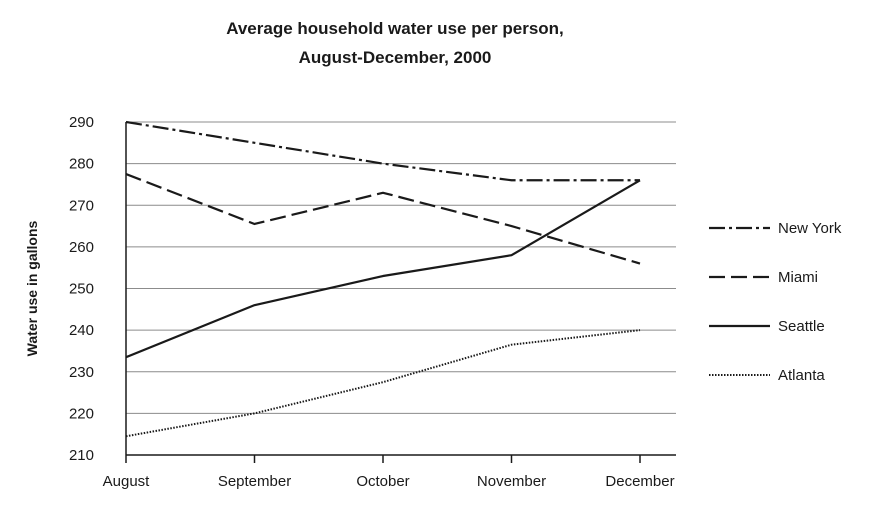 The image size is (872, 508). Describe the element at coordinates (32, 288) in the screenshot. I see `y-axis-label: Water use in gallons` at that location.